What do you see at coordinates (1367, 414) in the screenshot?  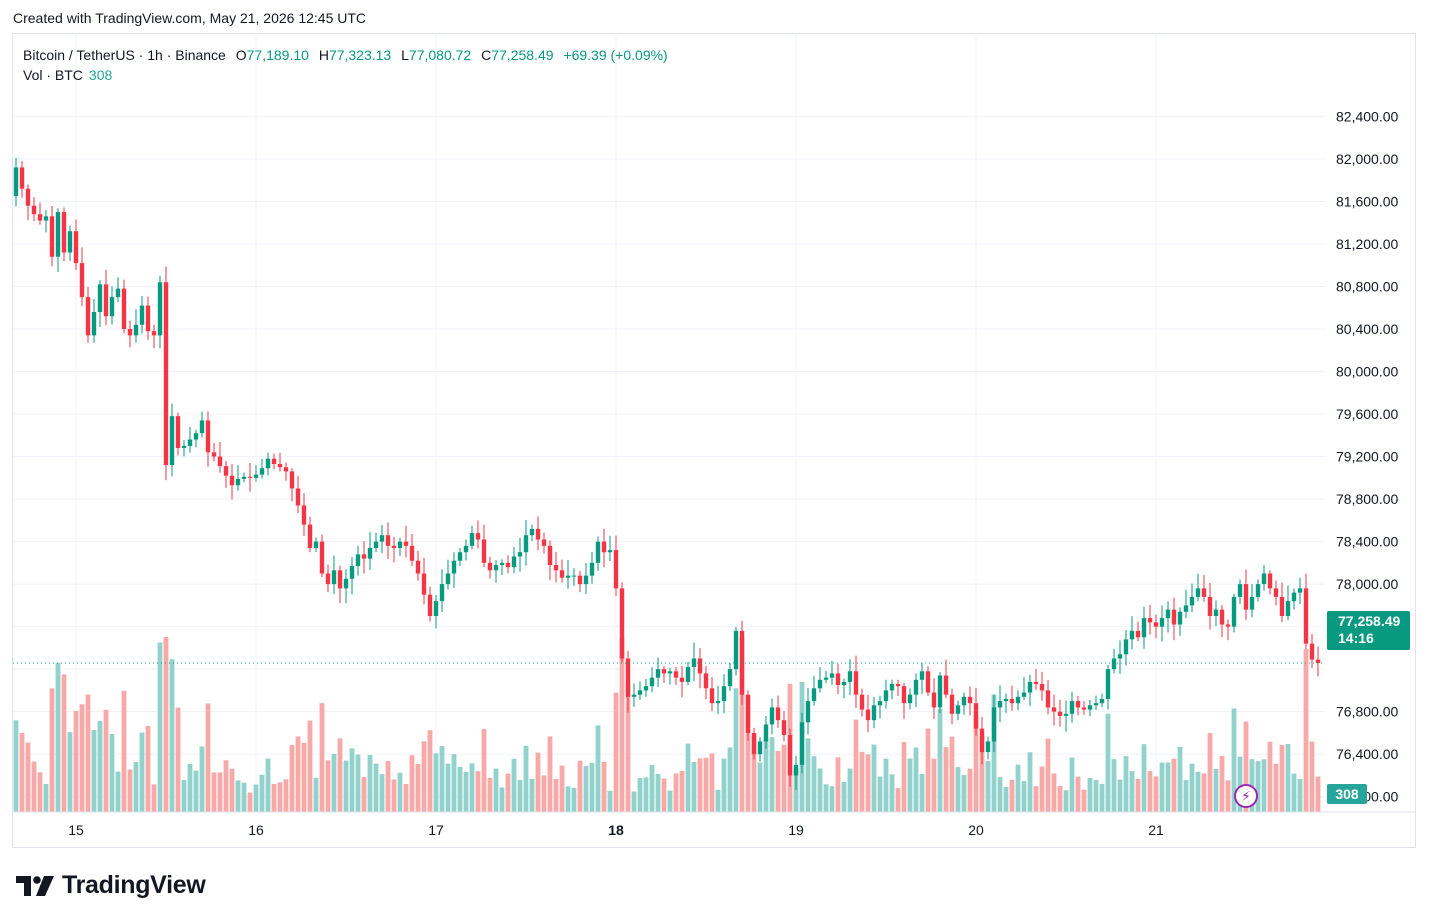 I see `y-tick-label: 79,600.00` at bounding box center [1367, 414].